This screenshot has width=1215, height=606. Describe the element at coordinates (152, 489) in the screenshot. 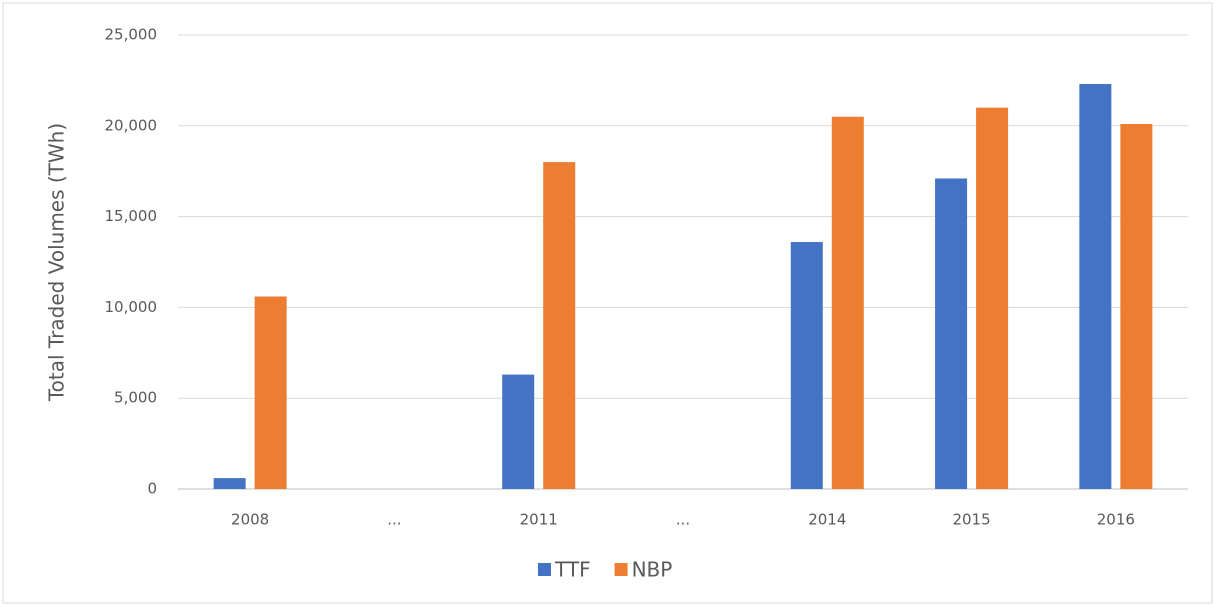

I see `y-tick-label: 0` at that location.